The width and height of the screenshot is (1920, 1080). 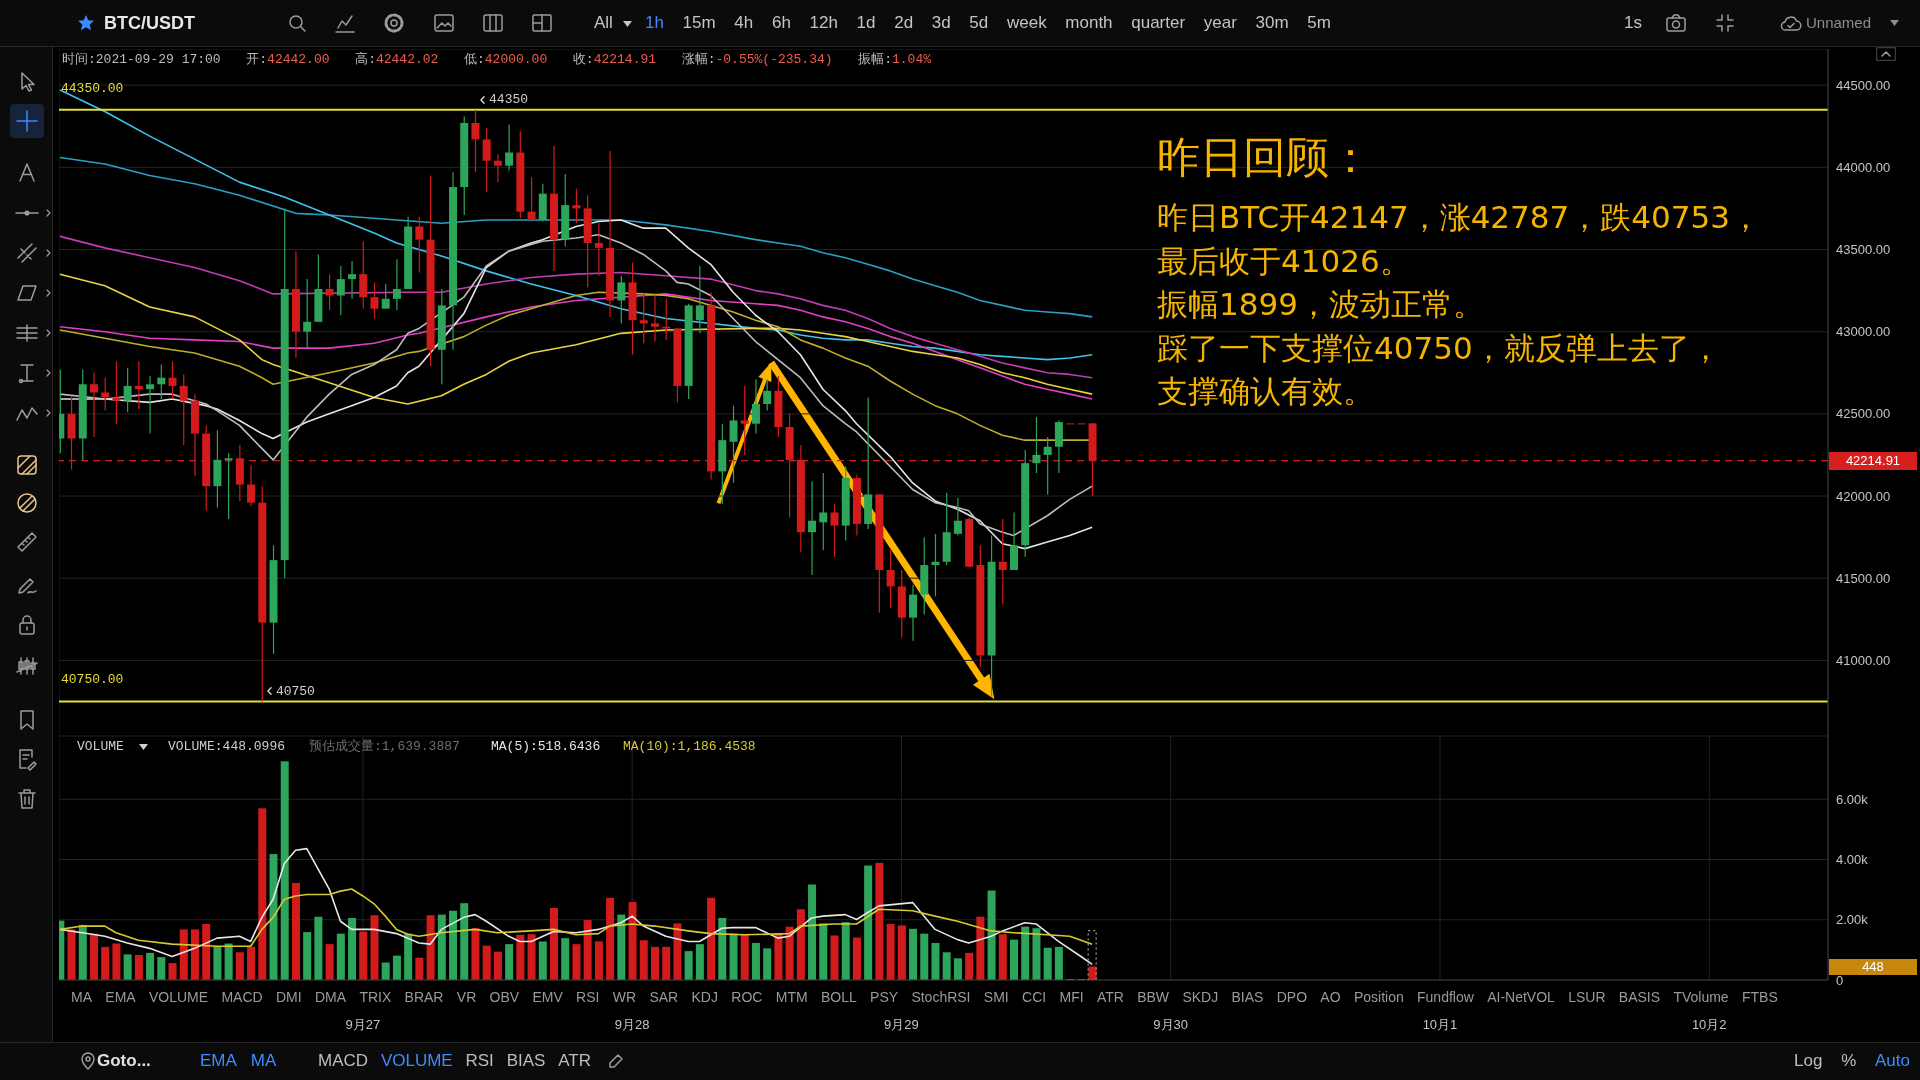 I want to click on annotation: 踩了一下支撑位40750，就反弹上去了，, so click(x=1439, y=348).